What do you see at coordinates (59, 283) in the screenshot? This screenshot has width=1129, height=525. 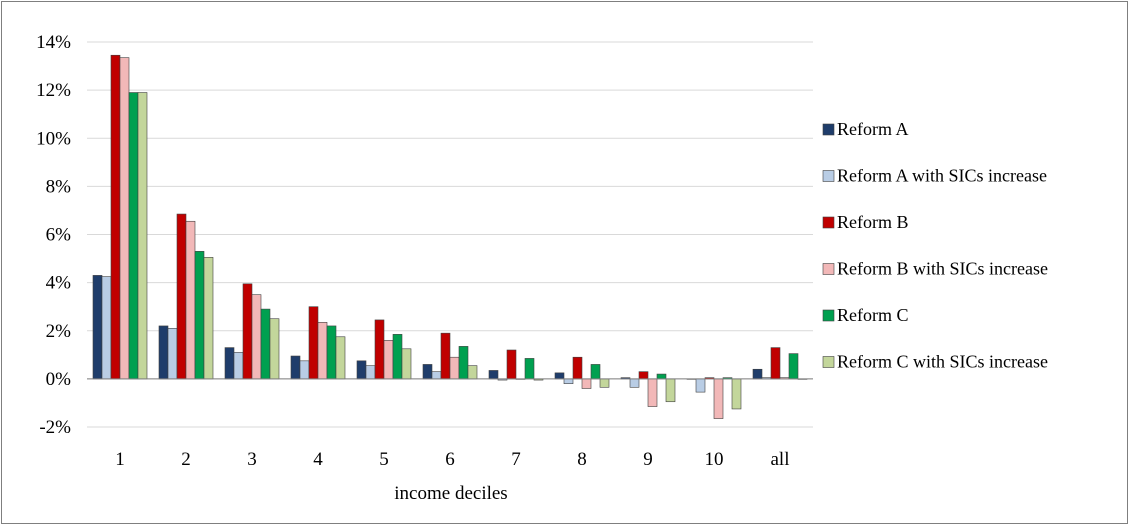 I see `y-tick-label: 4%` at bounding box center [59, 283].